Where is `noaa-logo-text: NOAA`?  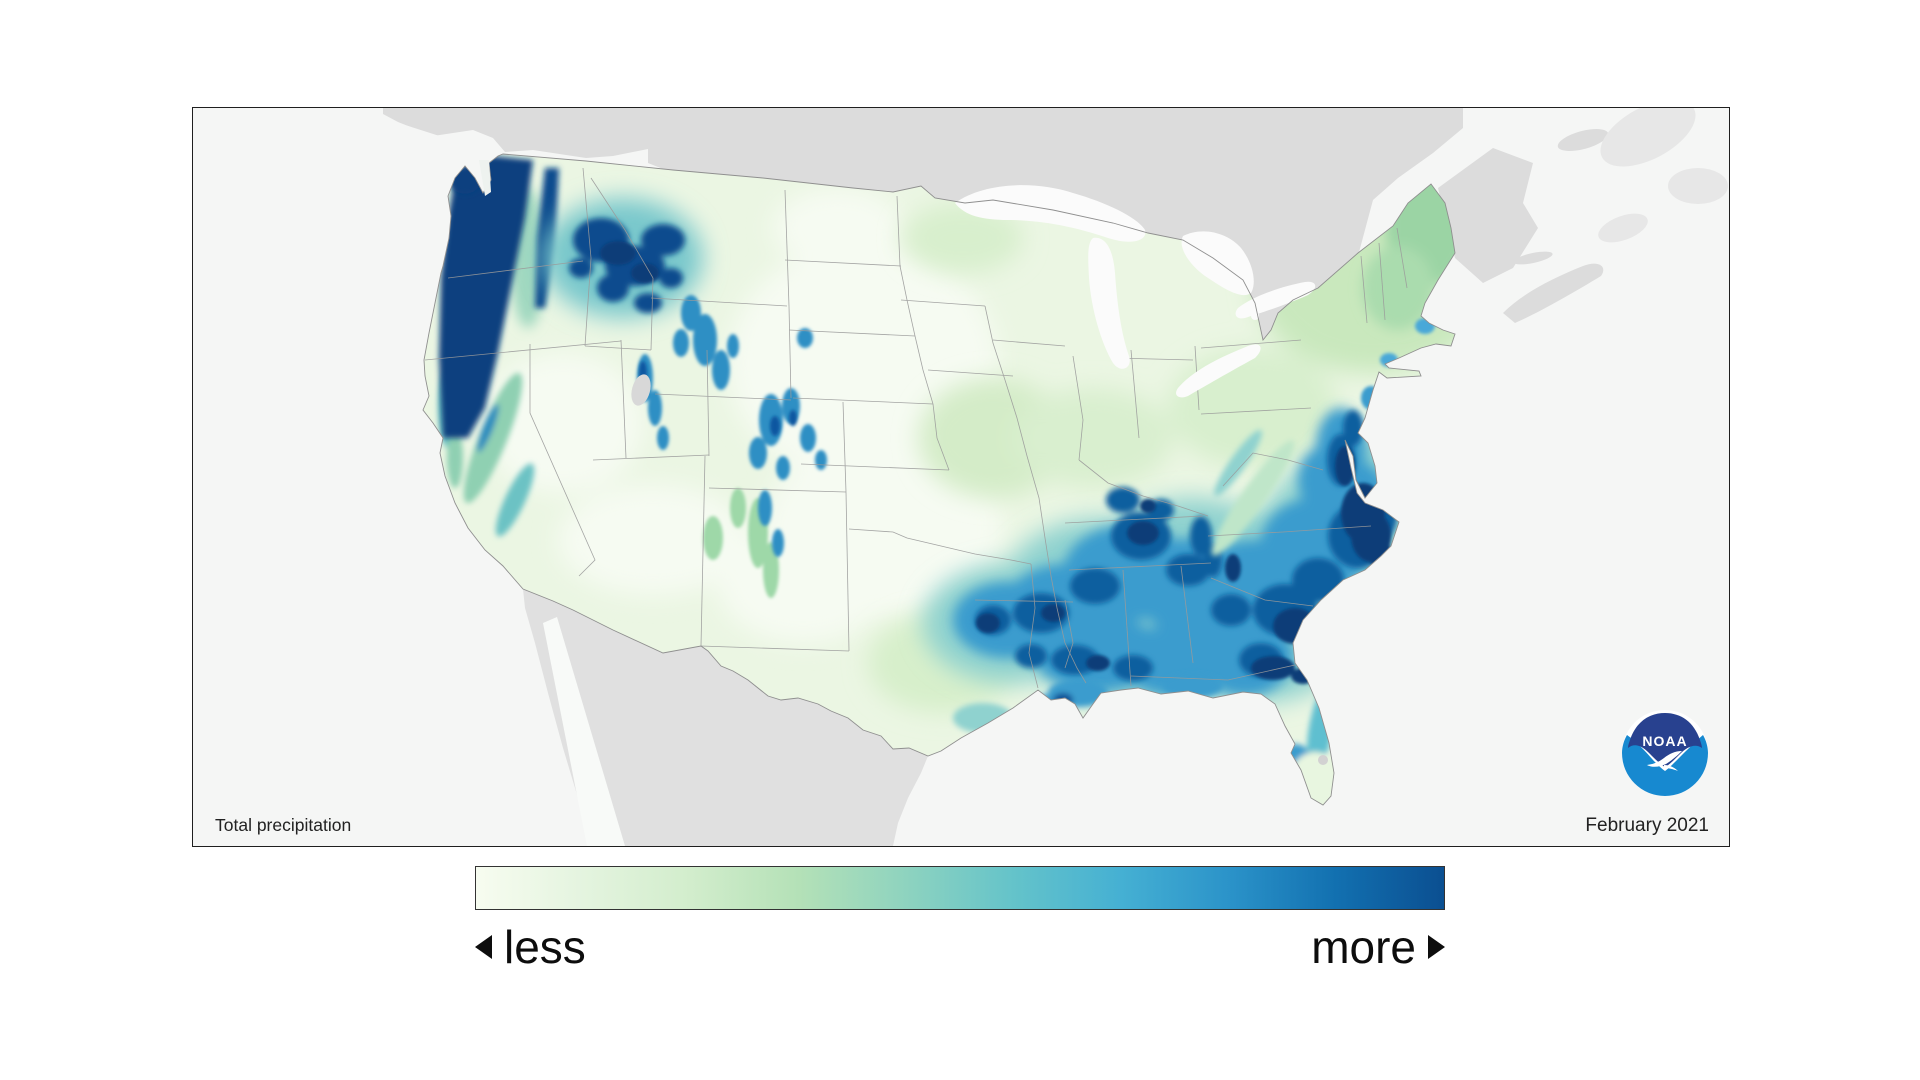
noaa-logo-text: NOAA is located at coordinates (1664, 741).